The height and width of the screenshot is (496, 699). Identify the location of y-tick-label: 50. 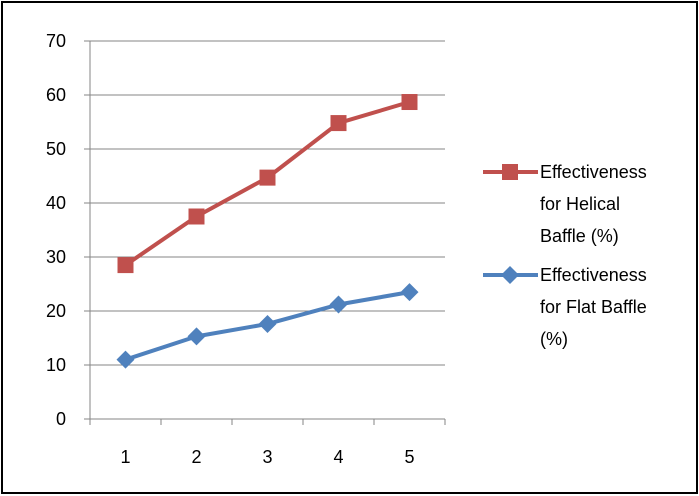
(56, 149).